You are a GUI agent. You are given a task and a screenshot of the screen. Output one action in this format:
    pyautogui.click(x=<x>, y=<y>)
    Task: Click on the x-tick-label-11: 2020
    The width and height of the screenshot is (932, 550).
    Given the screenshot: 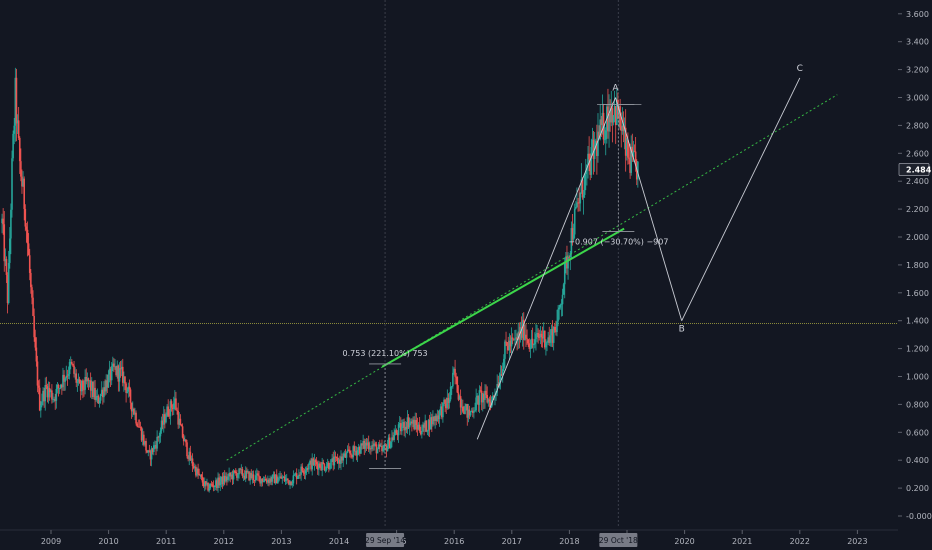 What is the action you would take?
    pyautogui.click(x=684, y=541)
    